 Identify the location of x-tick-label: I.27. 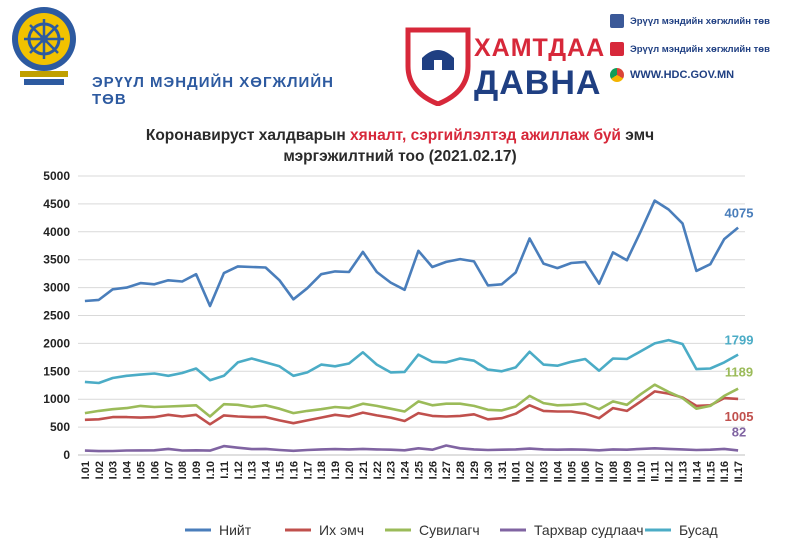
(447, 470).